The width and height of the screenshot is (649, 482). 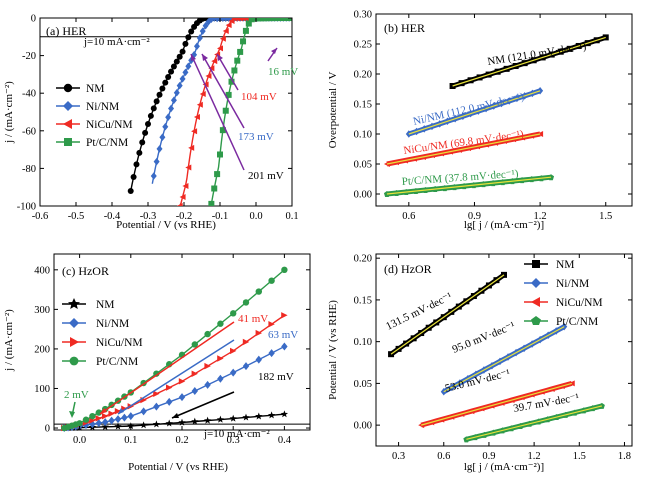 I want to click on y-tick-label: -40, so click(x=29, y=94).